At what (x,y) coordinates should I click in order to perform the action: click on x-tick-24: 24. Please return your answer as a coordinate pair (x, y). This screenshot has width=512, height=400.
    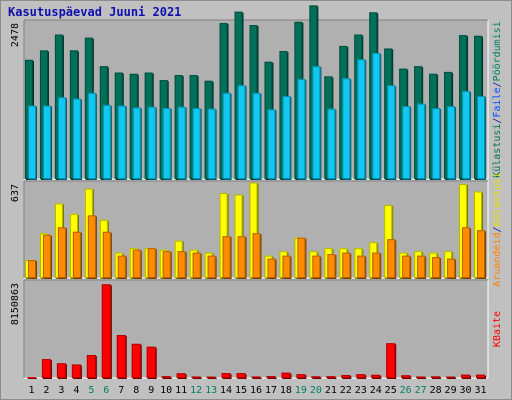
    Looking at the image, I should click on (376, 390).